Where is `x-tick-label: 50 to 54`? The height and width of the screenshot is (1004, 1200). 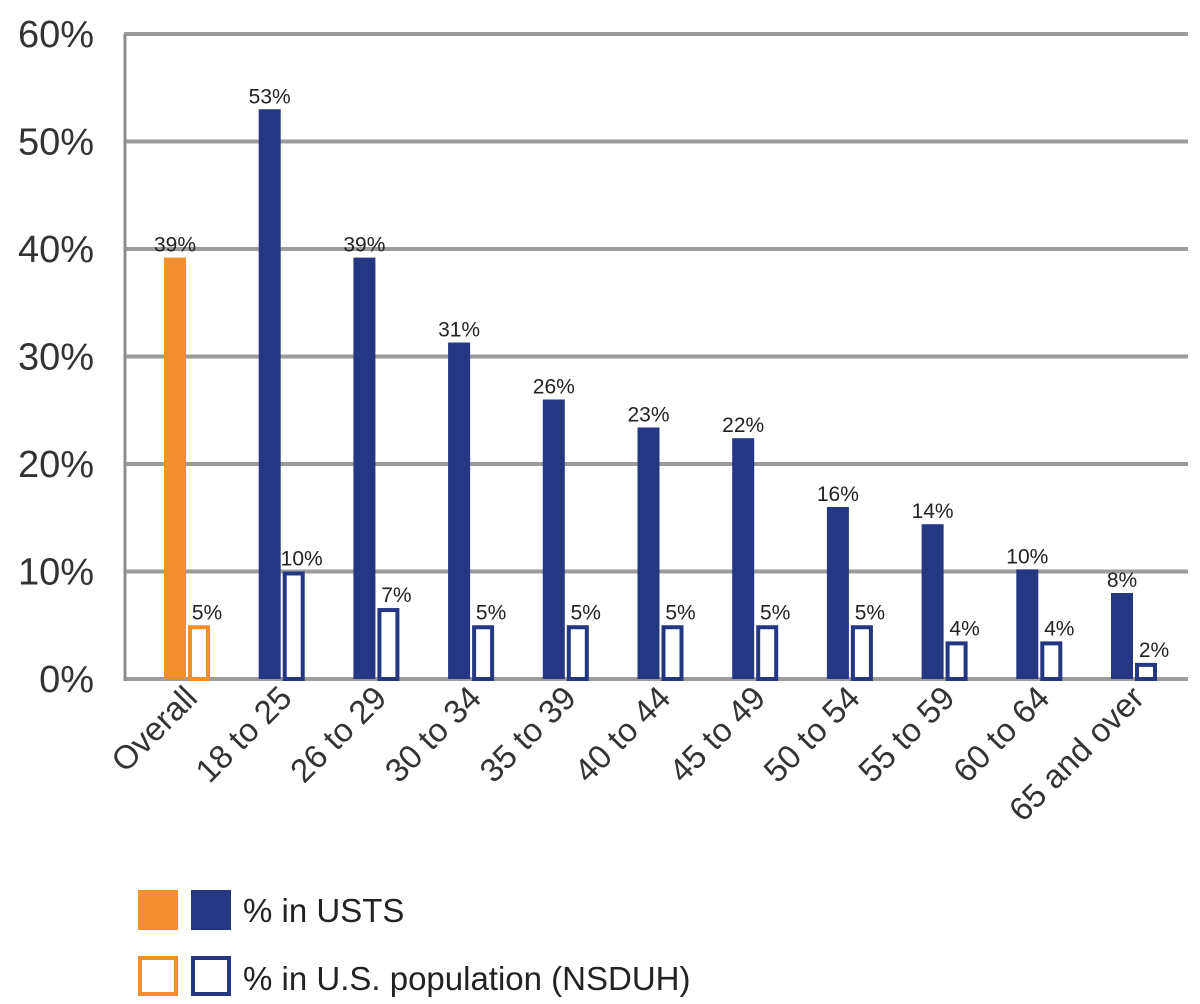 x-tick-label: 50 to 54 is located at coordinates (811, 734).